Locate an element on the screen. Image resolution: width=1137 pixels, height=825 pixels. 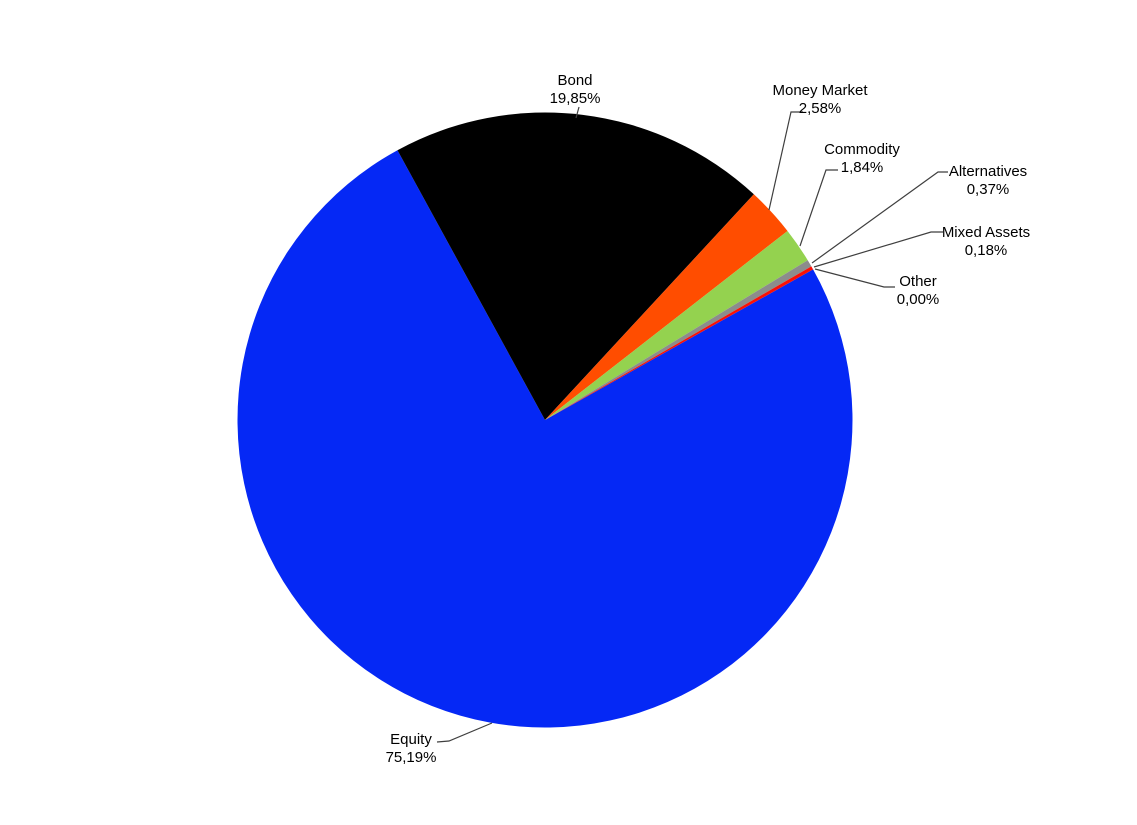
pie-label-name: Other is located at coordinates (918, 281).